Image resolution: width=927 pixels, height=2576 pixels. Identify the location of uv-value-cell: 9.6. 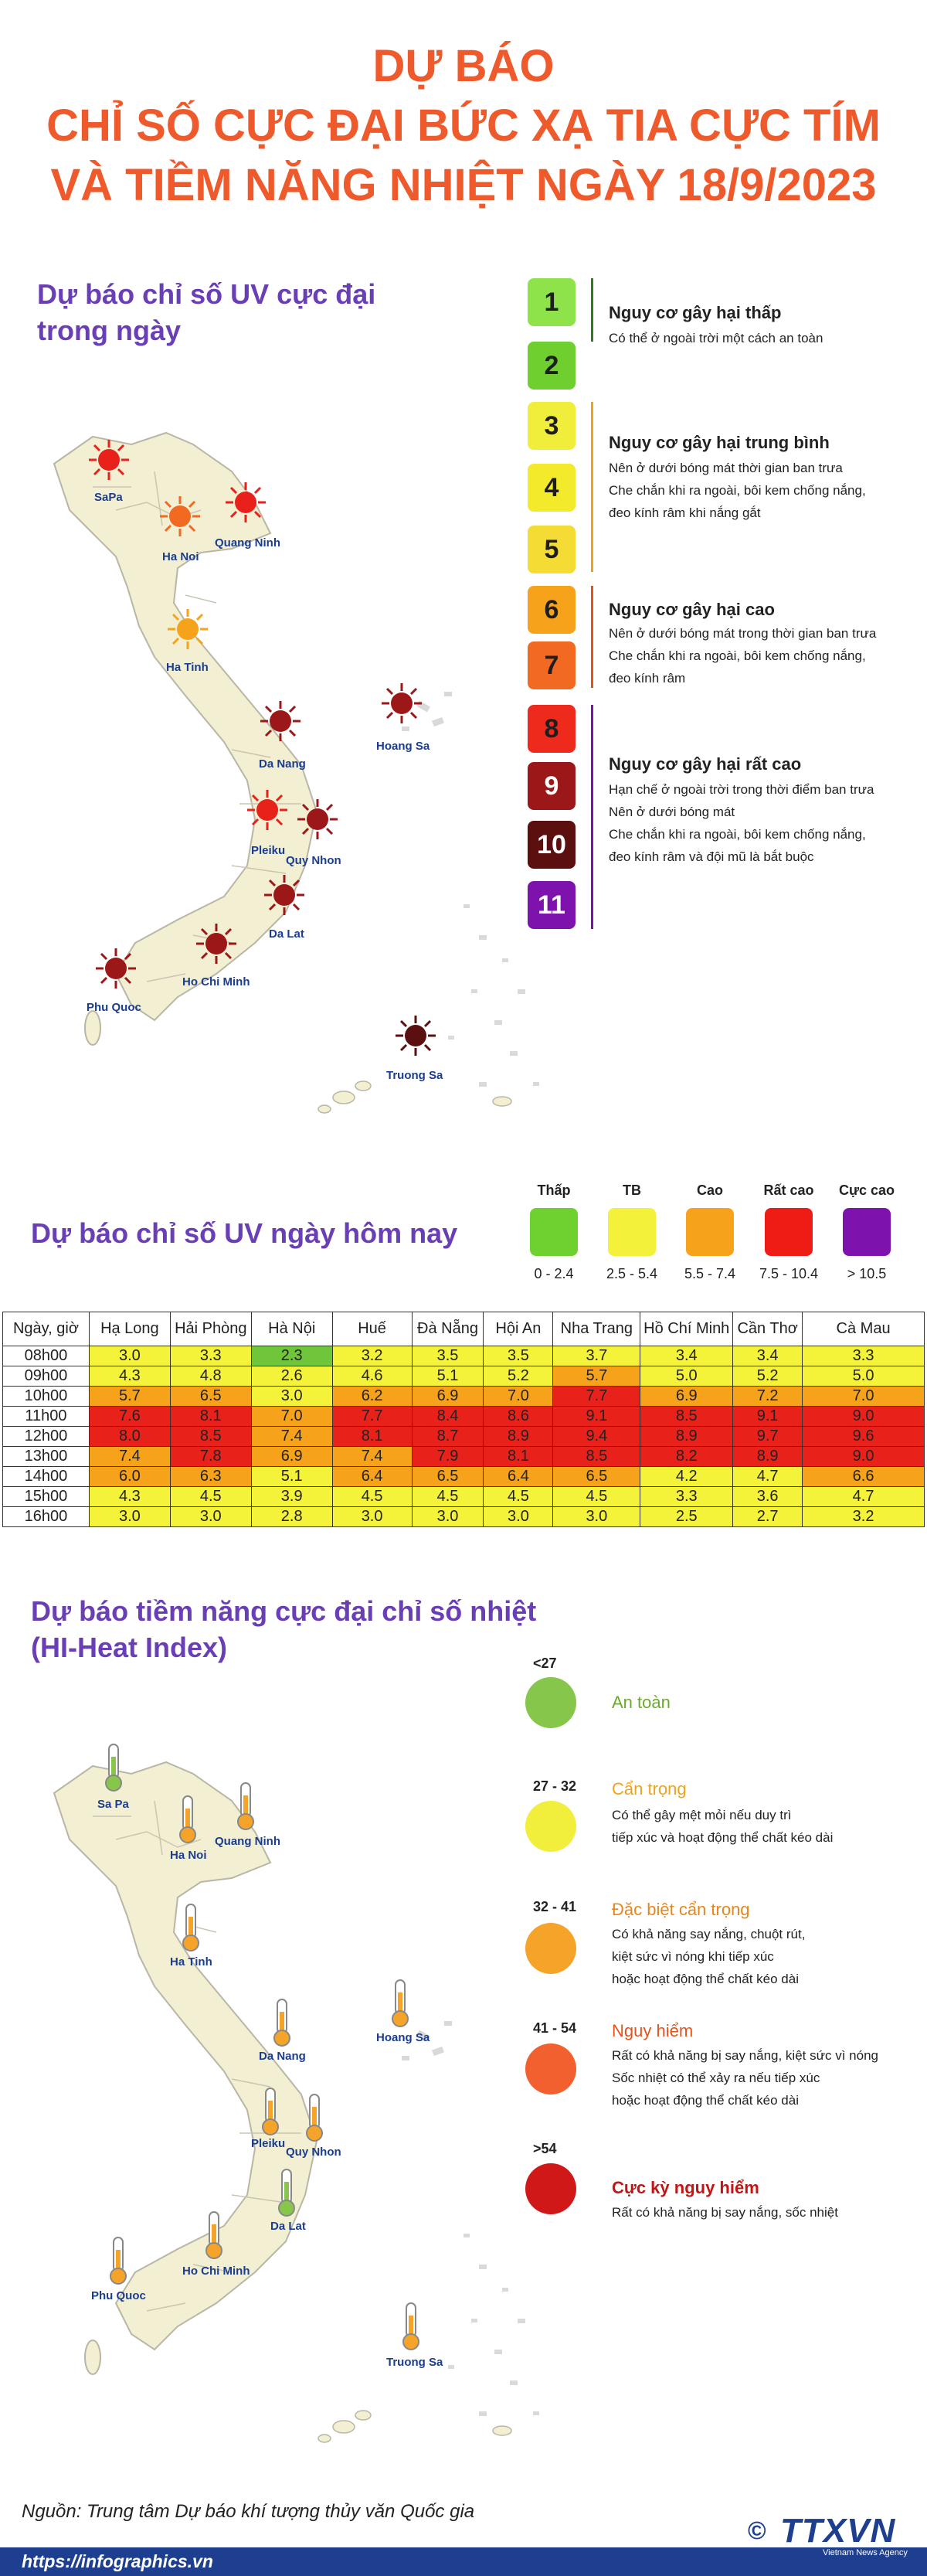
(863, 1436).